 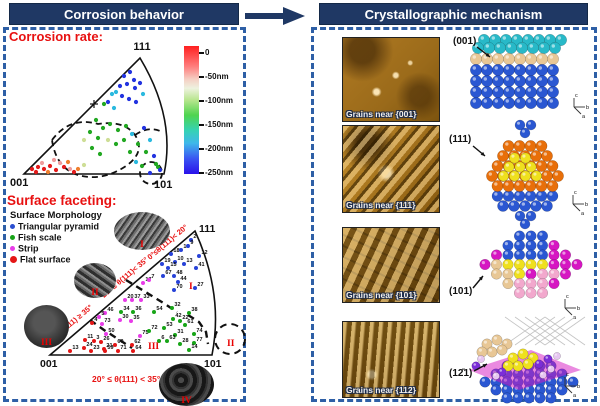 I want to click on crystal-model-111: (111) c ba, so click(x=518, y=174).